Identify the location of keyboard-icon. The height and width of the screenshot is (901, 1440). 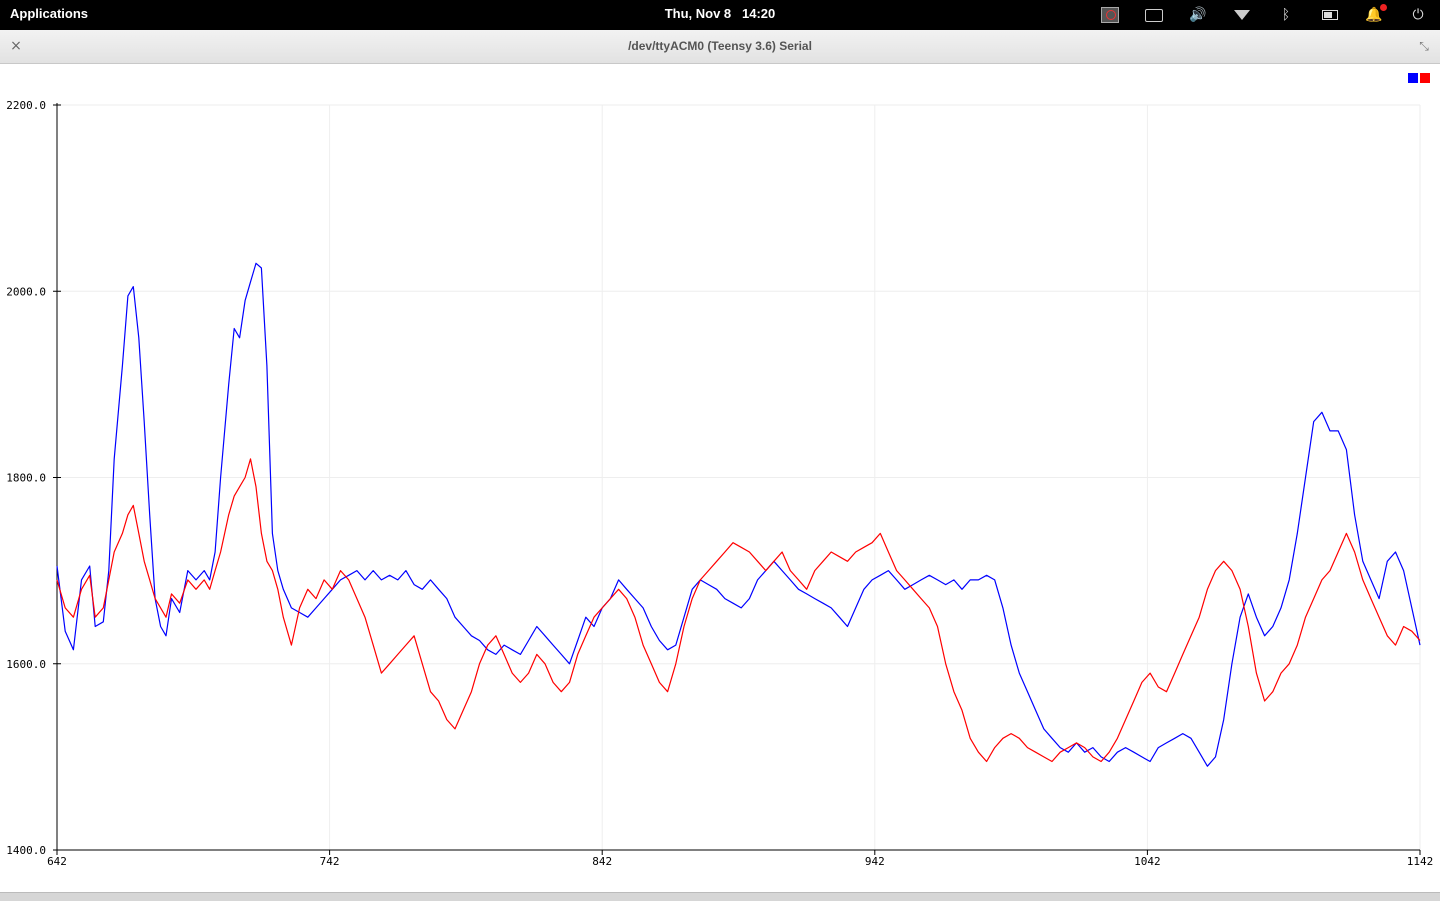
(1154, 15).